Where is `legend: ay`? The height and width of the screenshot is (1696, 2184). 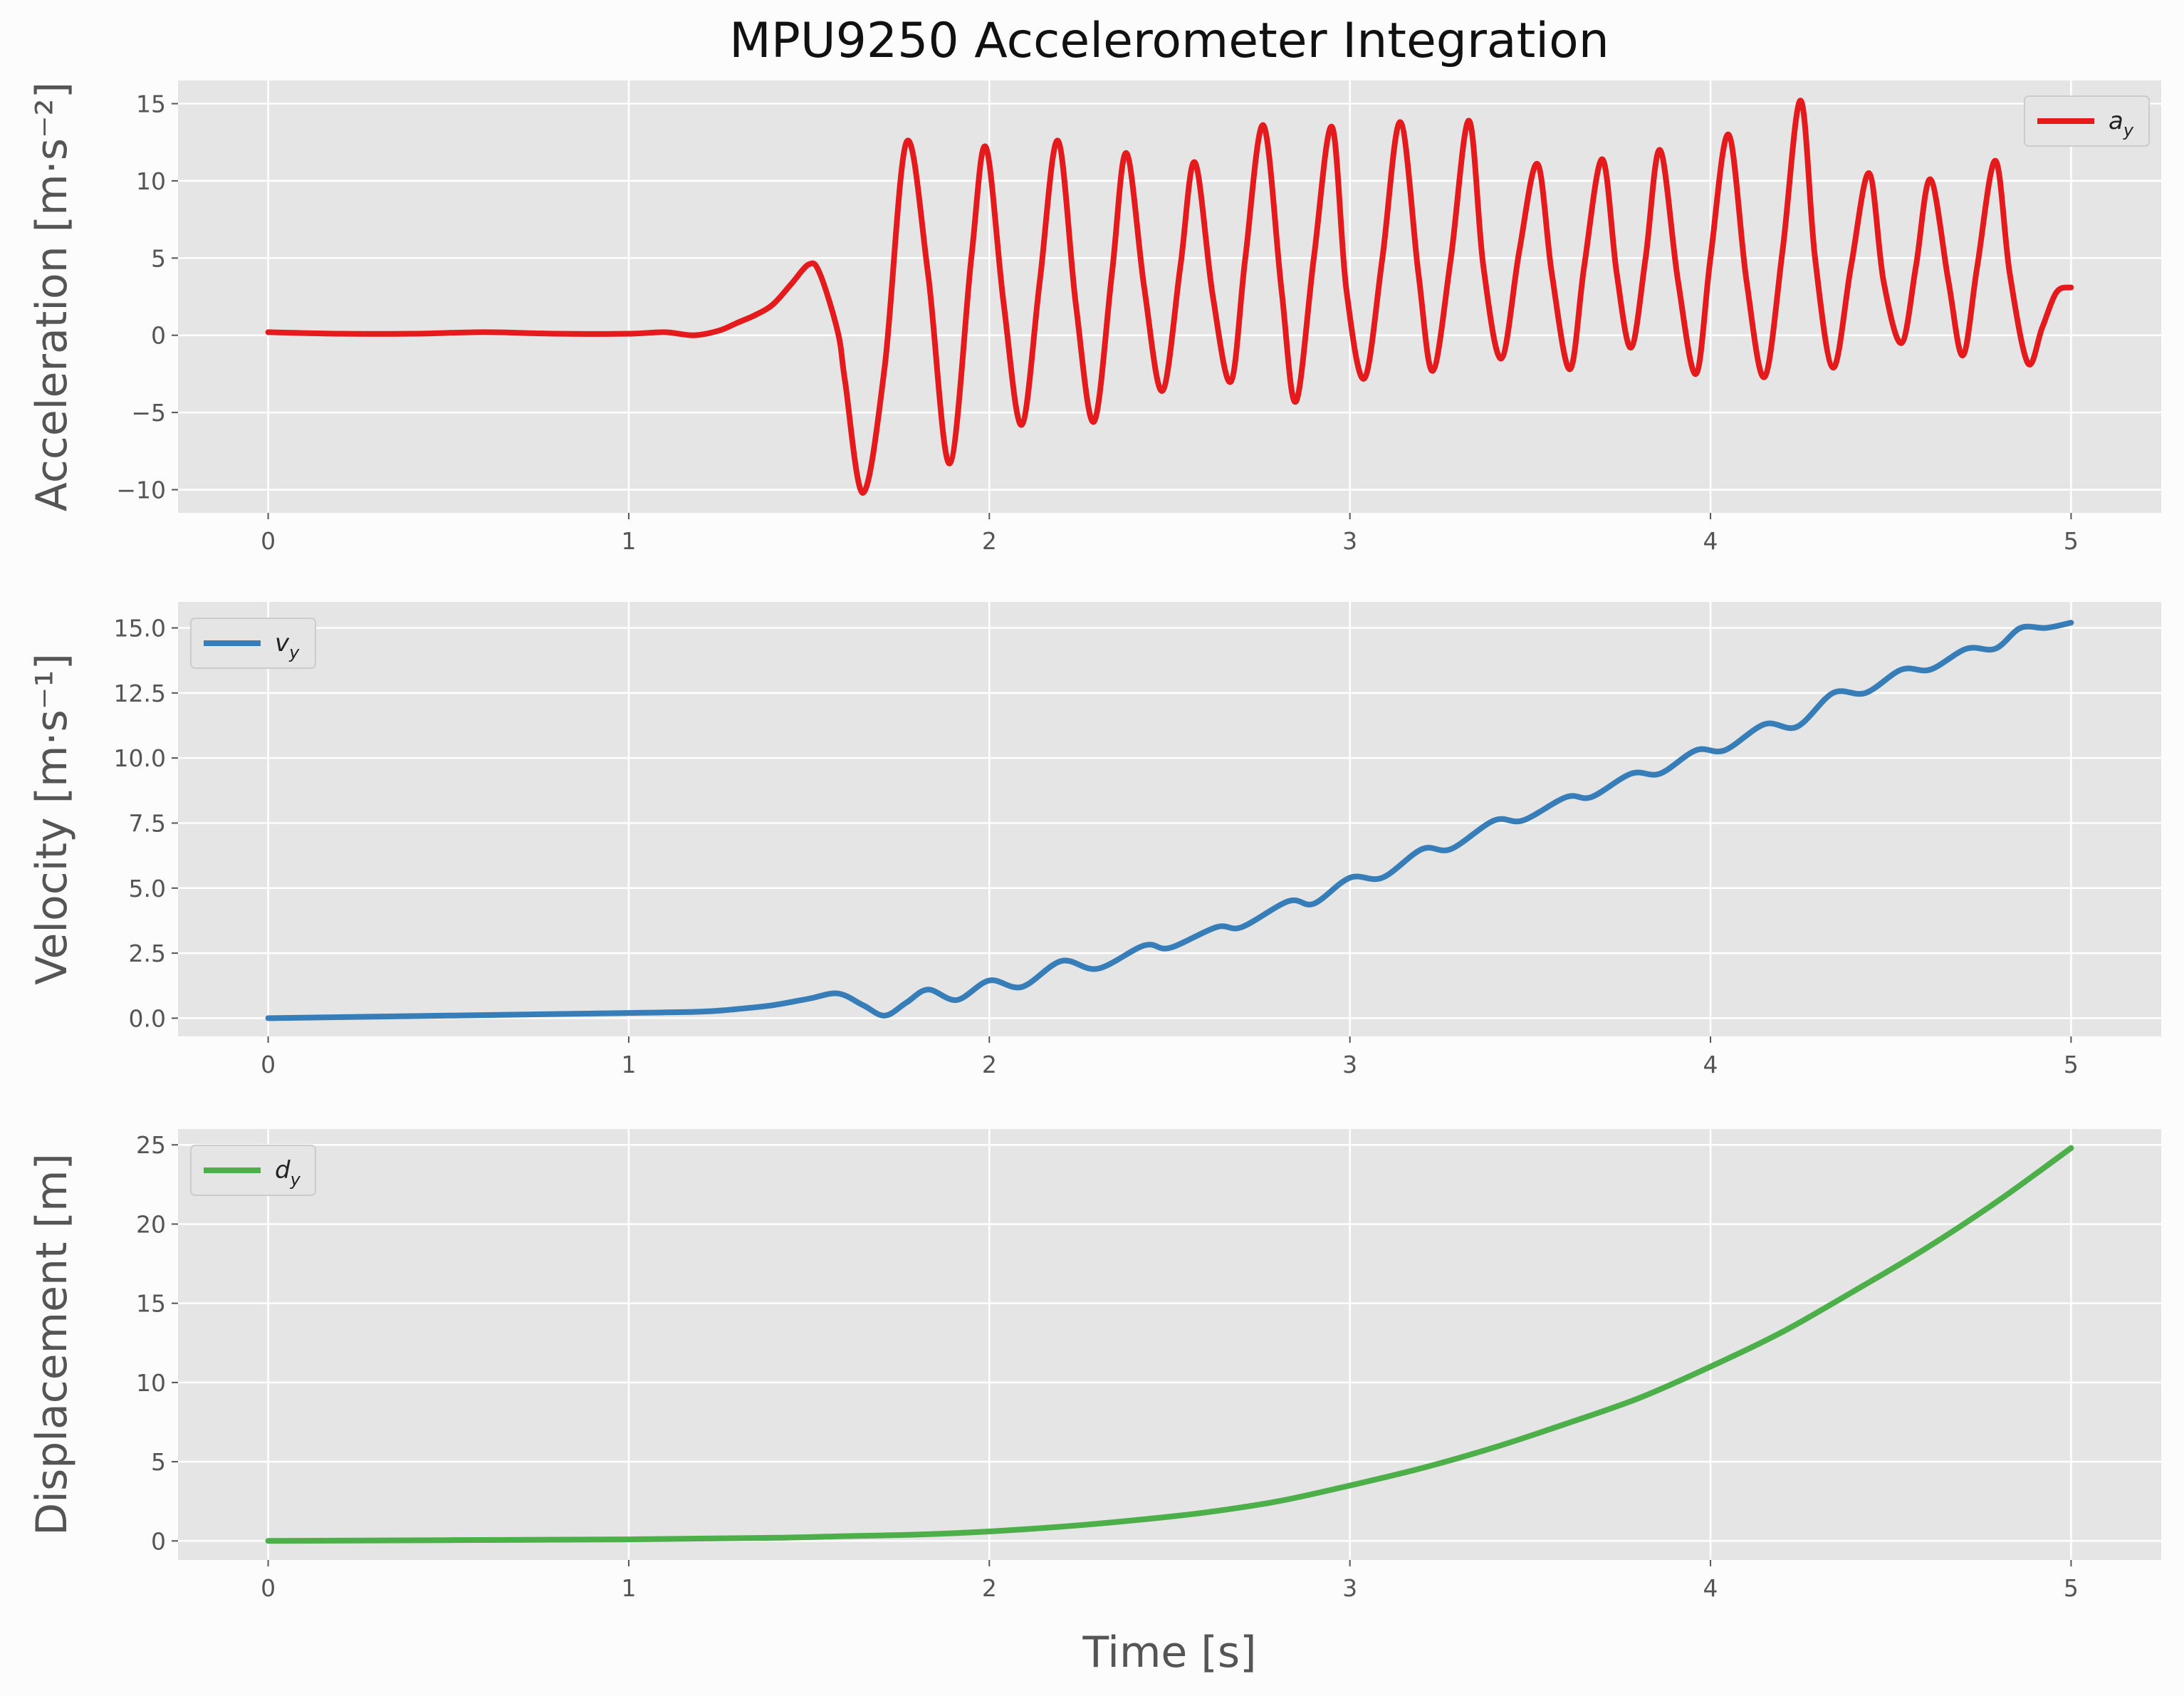
legend: ay is located at coordinates (2087, 121).